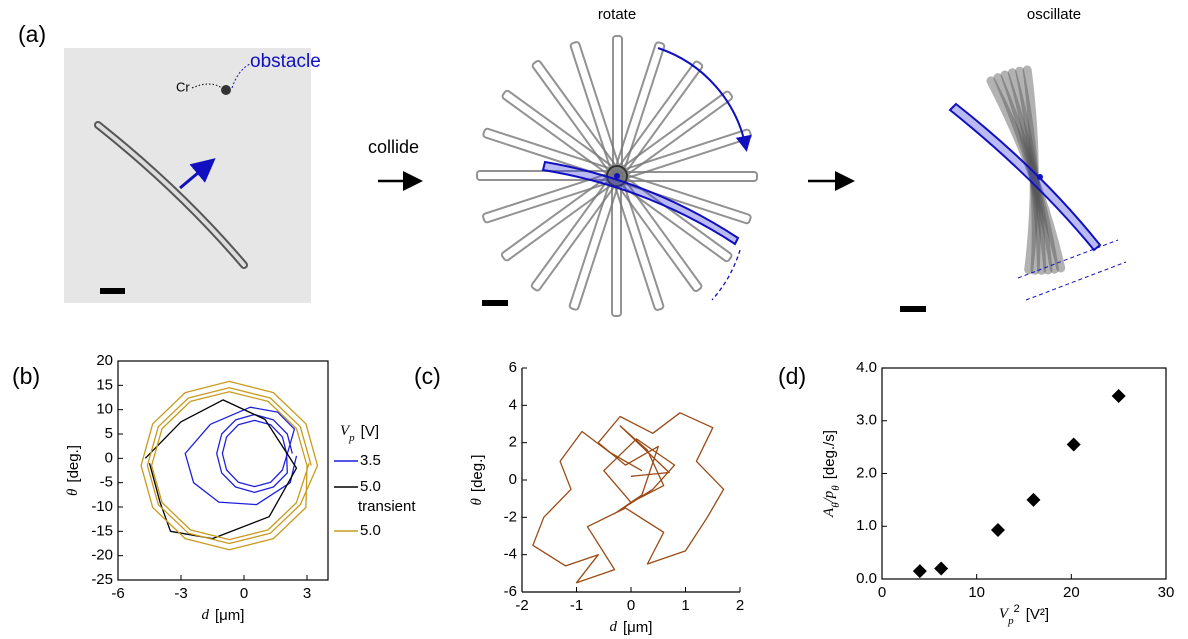 The image size is (1188, 639). What do you see at coordinates (102, 530) in the screenshot?
I see `y-tick-label: -15` at bounding box center [102, 530].